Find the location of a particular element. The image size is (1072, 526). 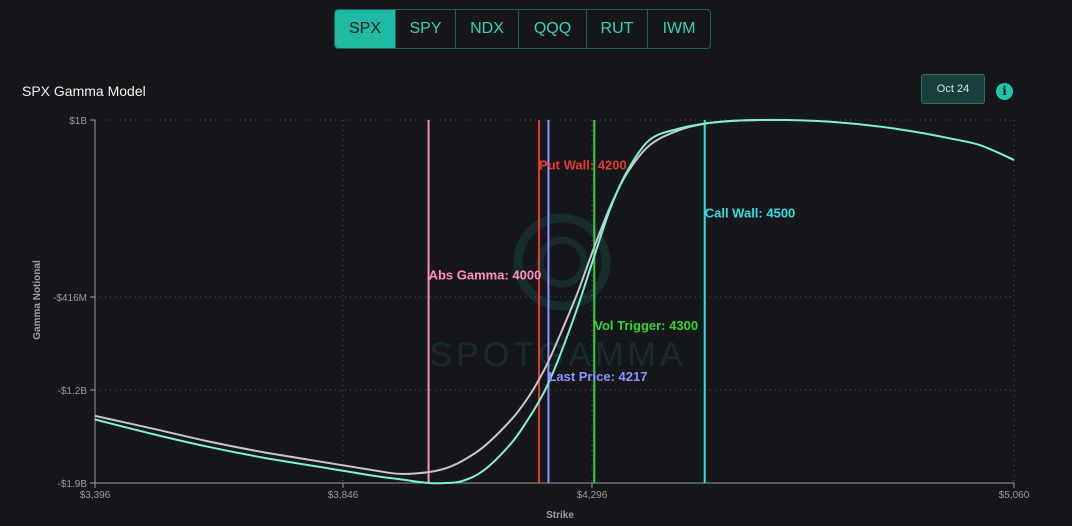

x-tick-label: $4,296 is located at coordinates (592, 495).